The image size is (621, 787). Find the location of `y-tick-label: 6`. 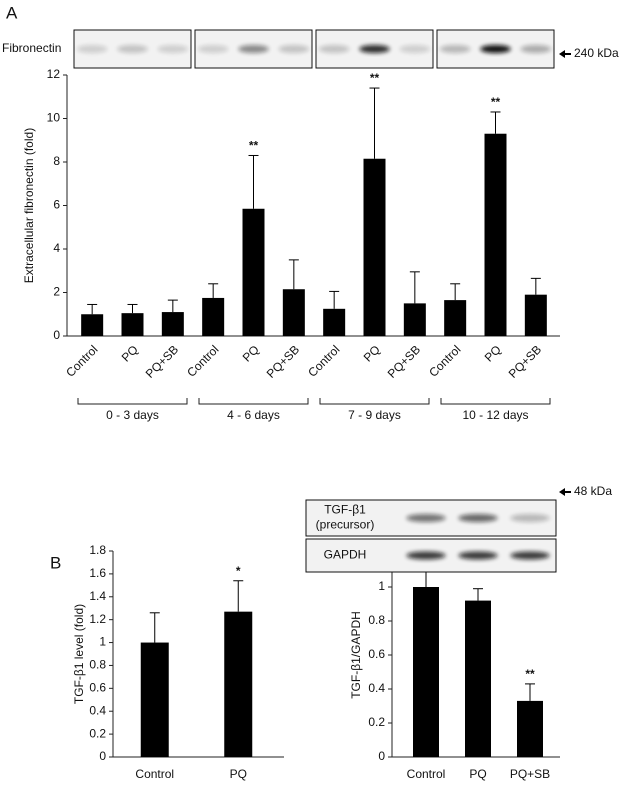

y-tick-label: 6 is located at coordinates (56, 205).